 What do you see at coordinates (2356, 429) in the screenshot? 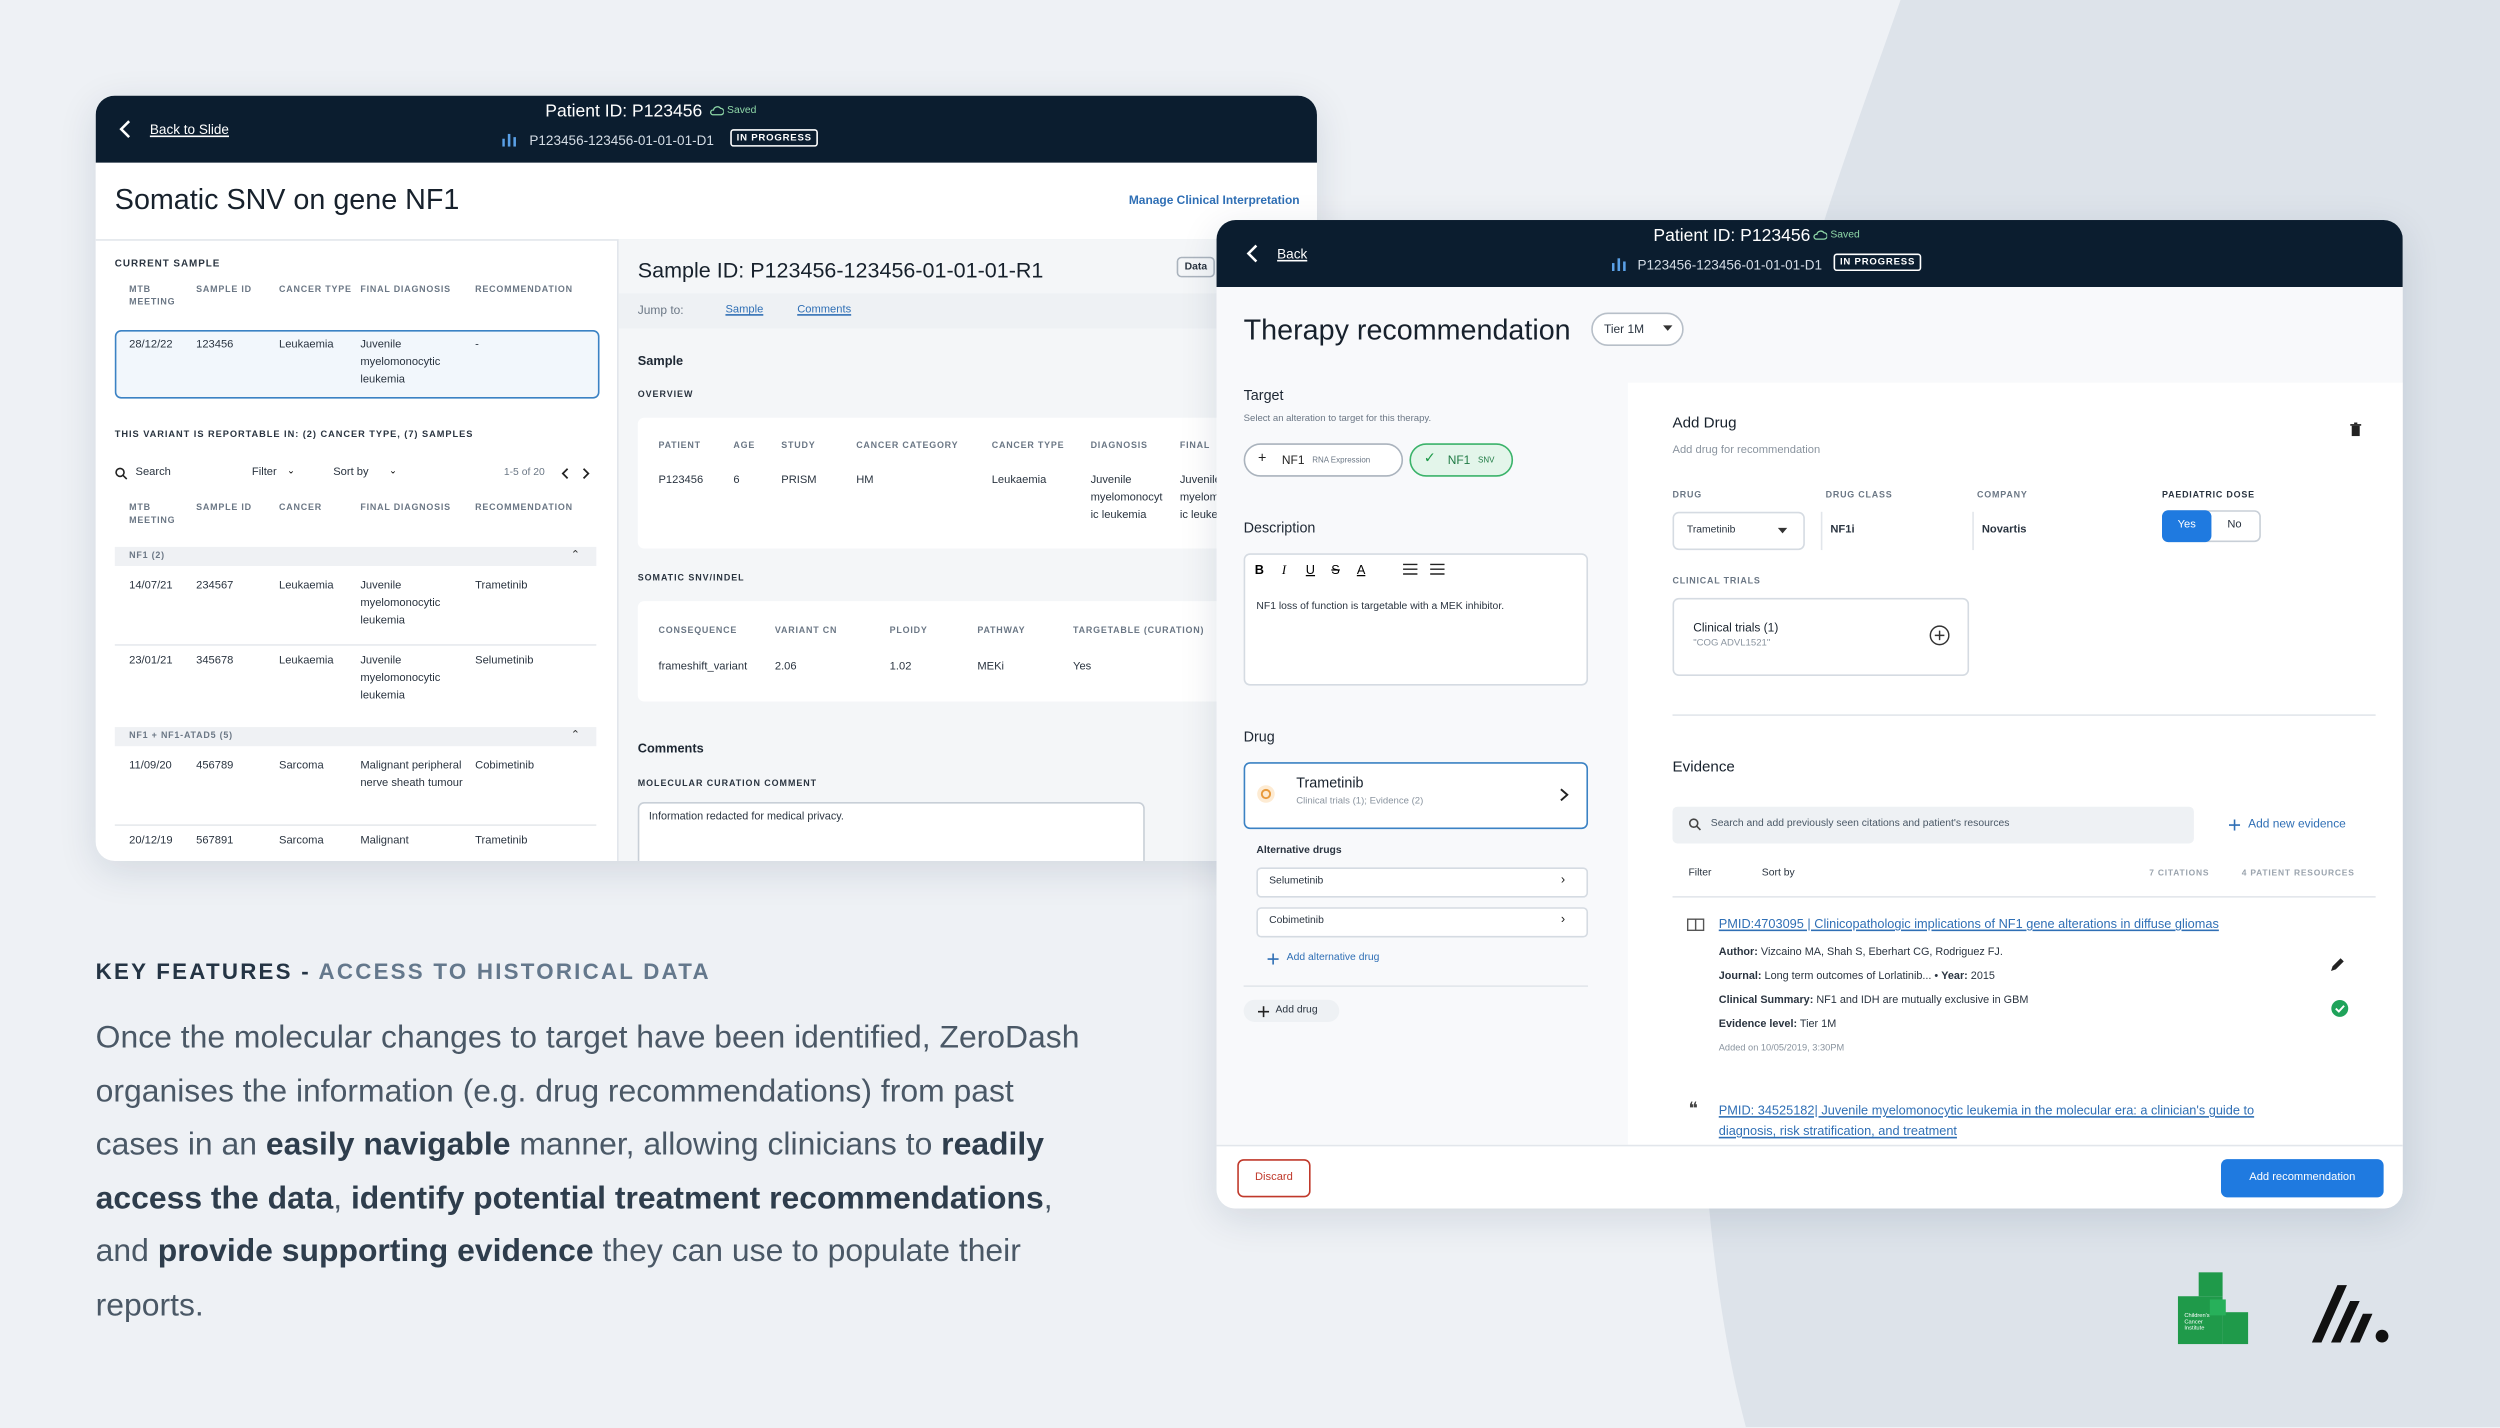
I see `delete-icon` at bounding box center [2356, 429].